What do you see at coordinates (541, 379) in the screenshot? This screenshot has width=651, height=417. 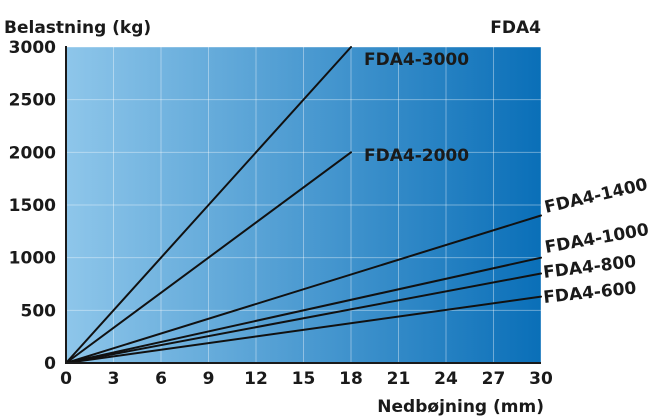 I see `x-tick-label: 30` at bounding box center [541, 379].